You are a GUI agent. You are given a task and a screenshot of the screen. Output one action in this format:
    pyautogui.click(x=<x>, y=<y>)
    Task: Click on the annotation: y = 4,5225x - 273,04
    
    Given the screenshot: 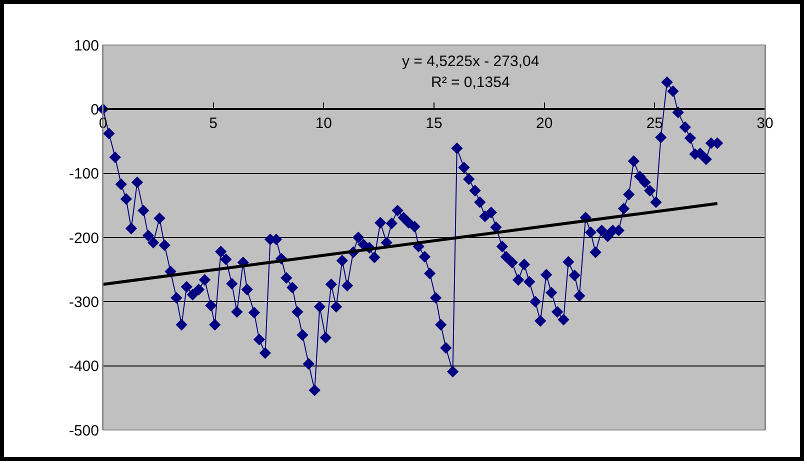 What is the action you would take?
    pyautogui.click(x=471, y=61)
    